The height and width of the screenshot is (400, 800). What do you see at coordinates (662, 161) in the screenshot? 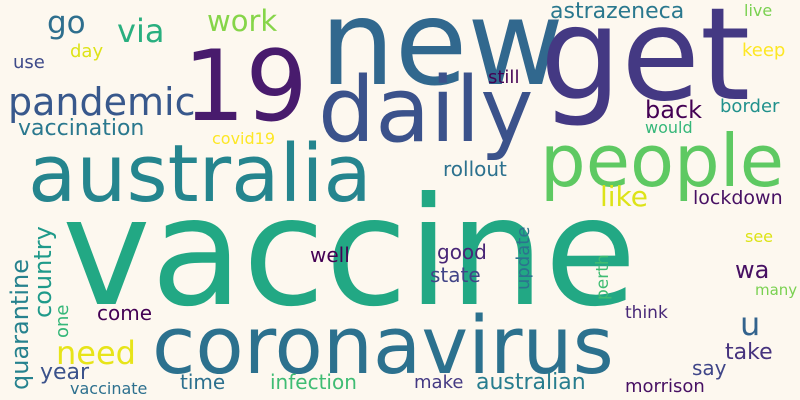
I see `word-people: people` at bounding box center [662, 161].